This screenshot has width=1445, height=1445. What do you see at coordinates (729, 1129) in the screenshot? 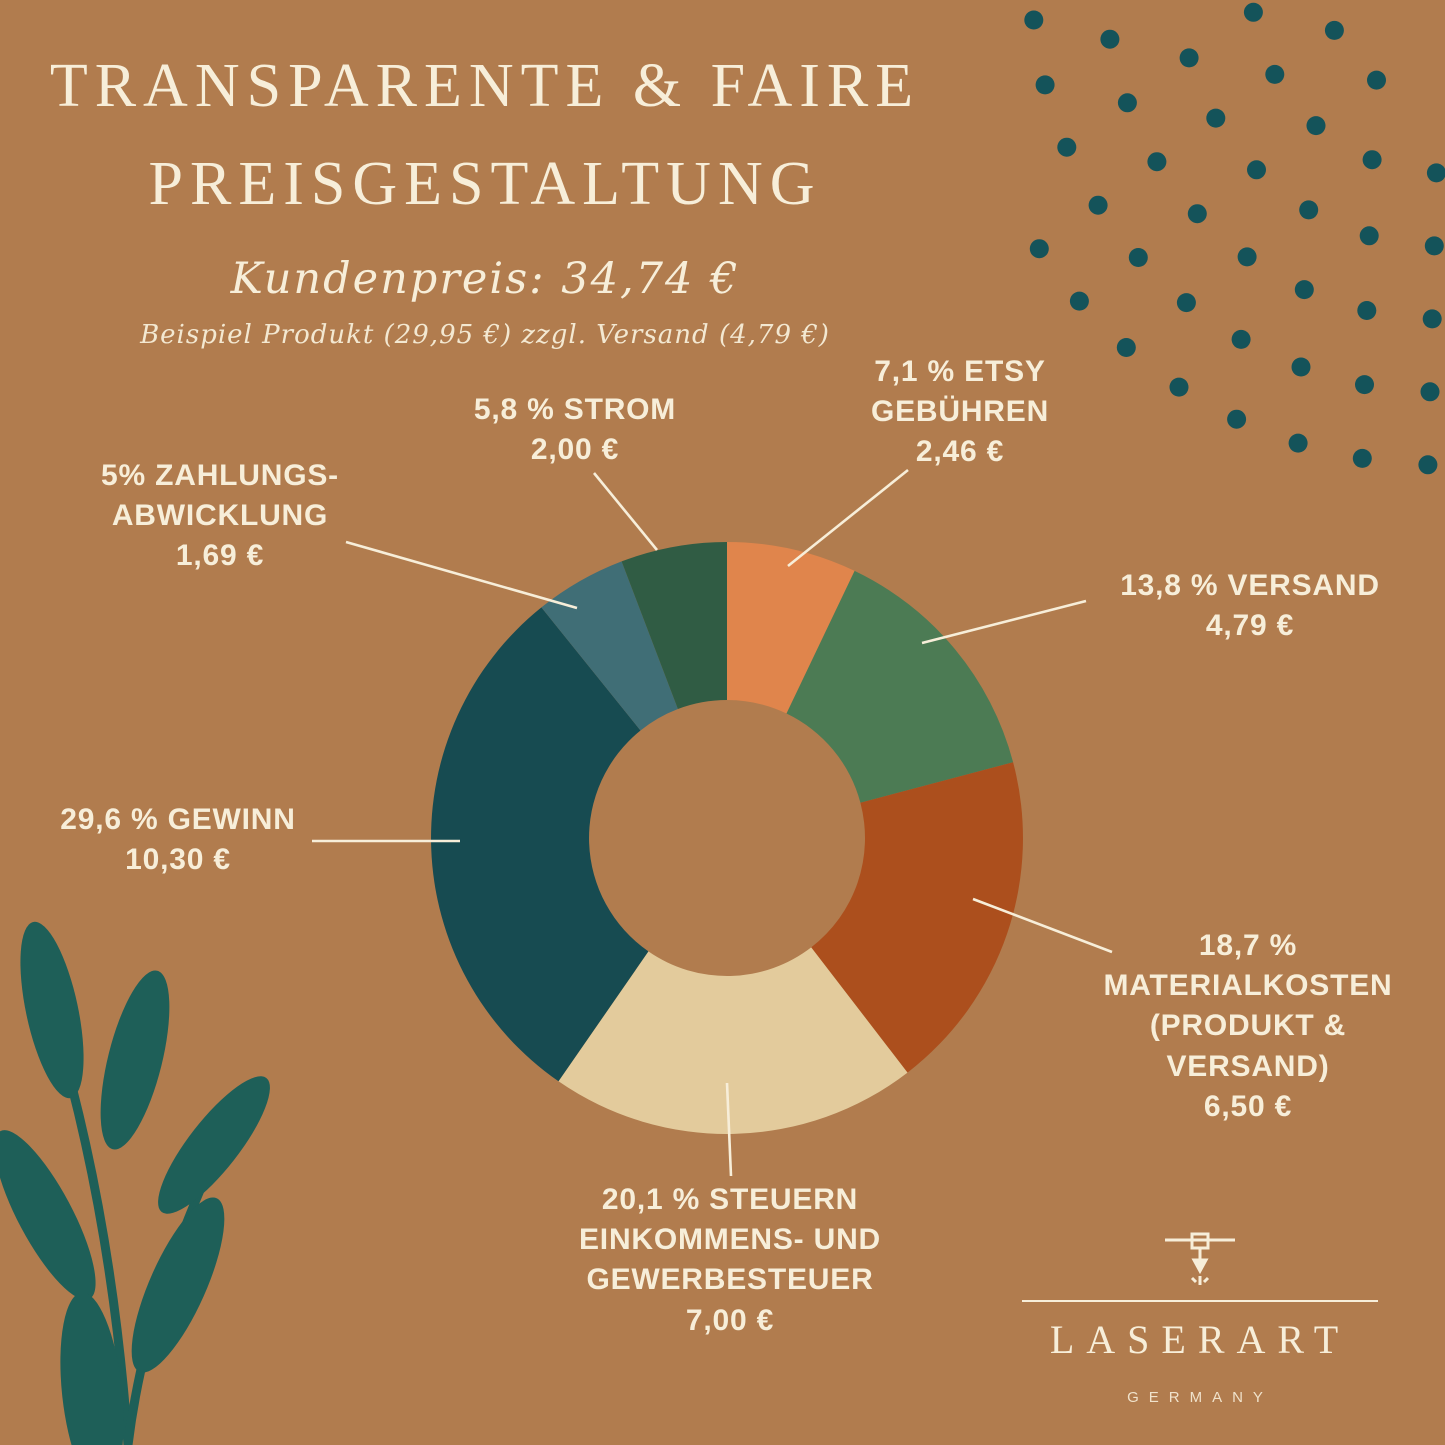
I see `leader-steuern` at bounding box center [729, 1129].